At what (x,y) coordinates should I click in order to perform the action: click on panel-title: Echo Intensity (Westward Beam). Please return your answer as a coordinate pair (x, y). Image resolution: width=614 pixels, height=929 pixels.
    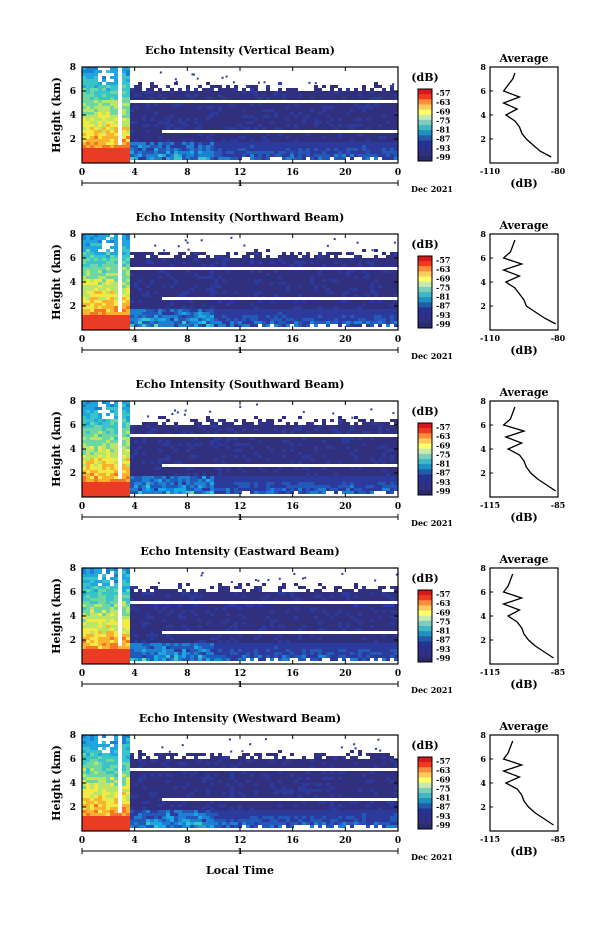
    Looking at the image, I should click on (240, 718).